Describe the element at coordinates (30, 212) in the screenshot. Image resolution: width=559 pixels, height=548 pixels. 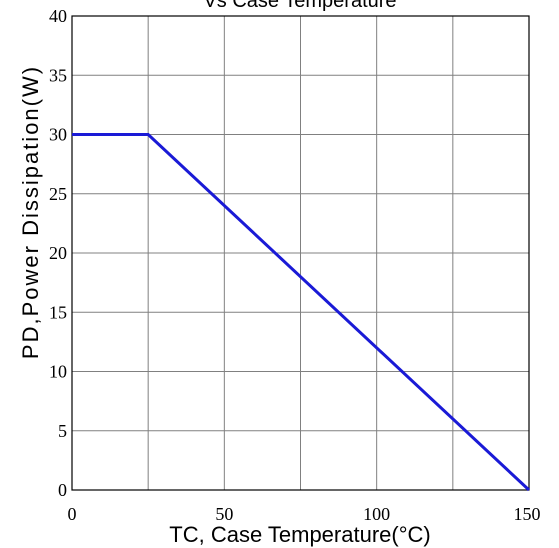
I see `y-axis-title: PD,Power Dissipation(W)` at that location.